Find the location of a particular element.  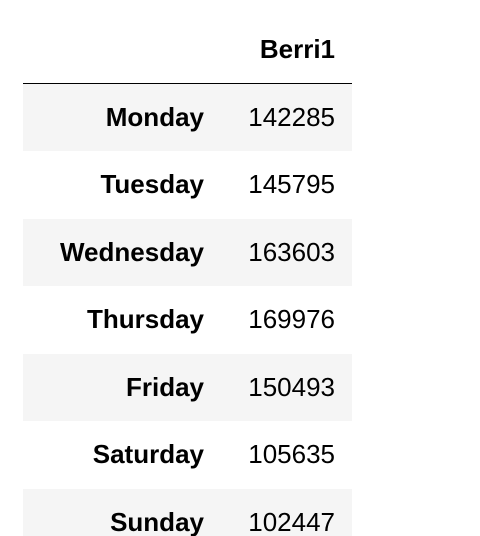

header-row: Berri1 is located at coordinates (187, 50).